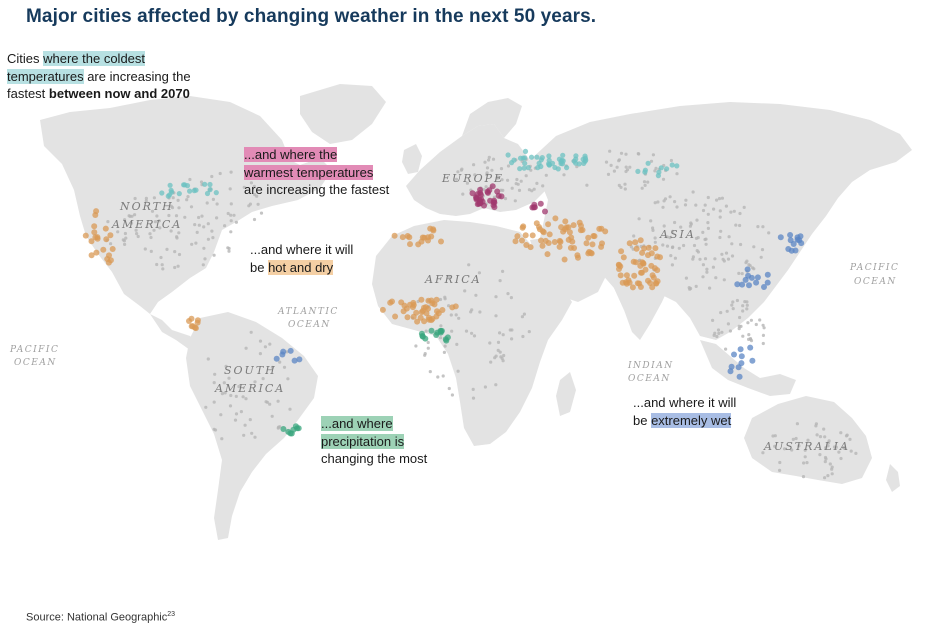 This screenshot has width=945, height=637. I want to click on land-southeast-asia, so click(748, 368).